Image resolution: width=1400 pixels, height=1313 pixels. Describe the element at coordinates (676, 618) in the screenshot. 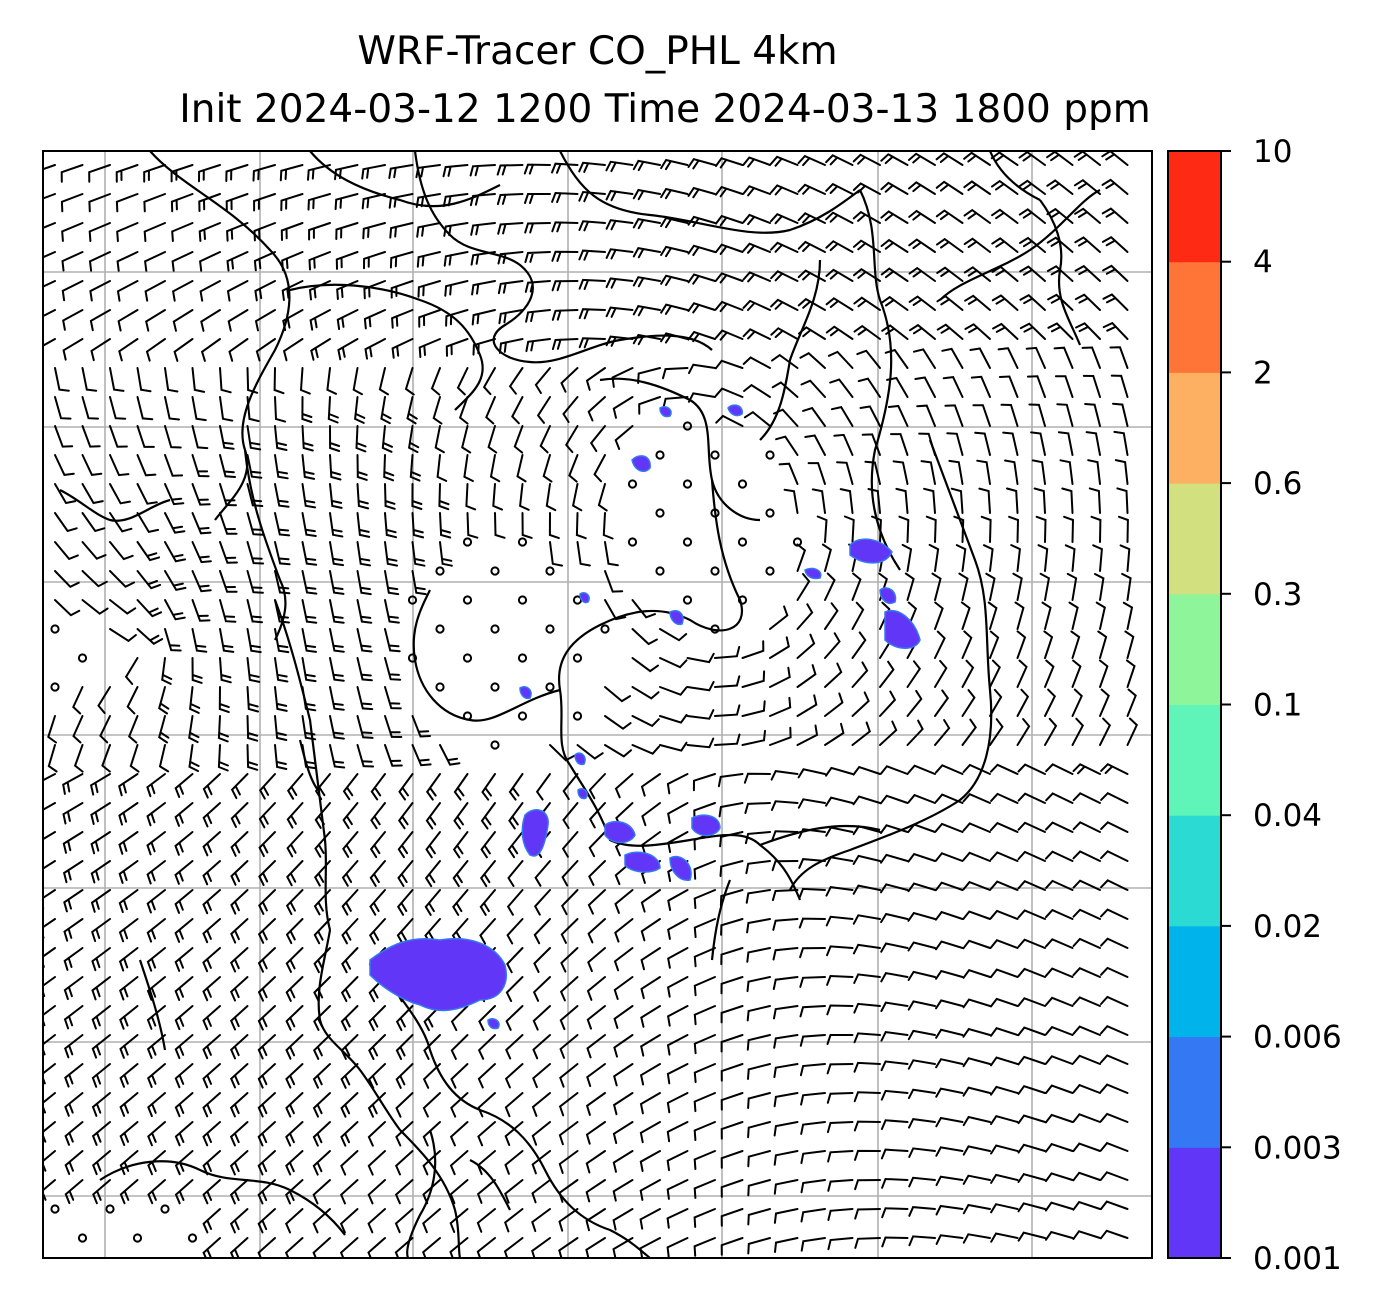

I see `tracer-contour` at that location.